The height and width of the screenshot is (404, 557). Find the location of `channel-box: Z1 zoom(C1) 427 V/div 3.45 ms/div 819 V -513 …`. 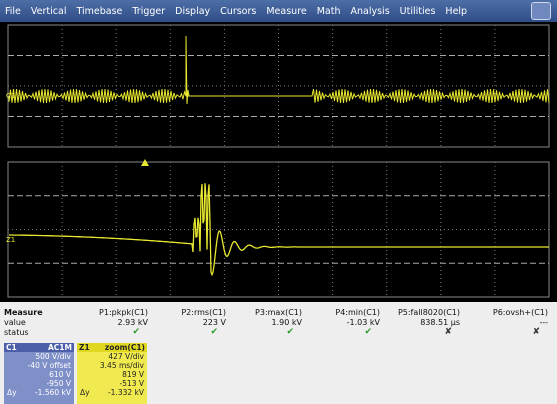

channel-box: Z1 zoom(C1) 427 V/div 3.45 ms/div 819 V -513 … is located at coordinates (112, 373).